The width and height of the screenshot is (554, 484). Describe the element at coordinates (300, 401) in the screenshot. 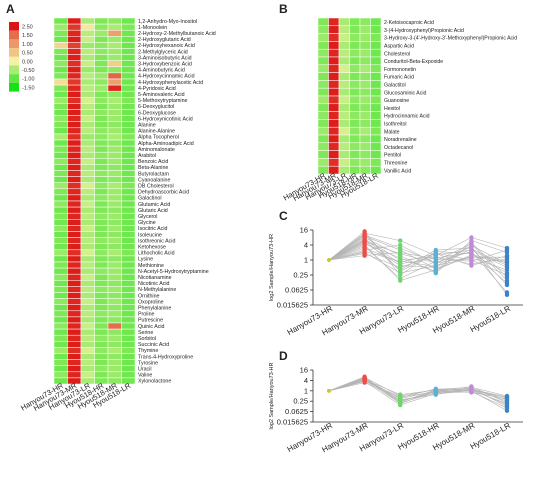

I see `y-tick-label: 0.25` at that location.